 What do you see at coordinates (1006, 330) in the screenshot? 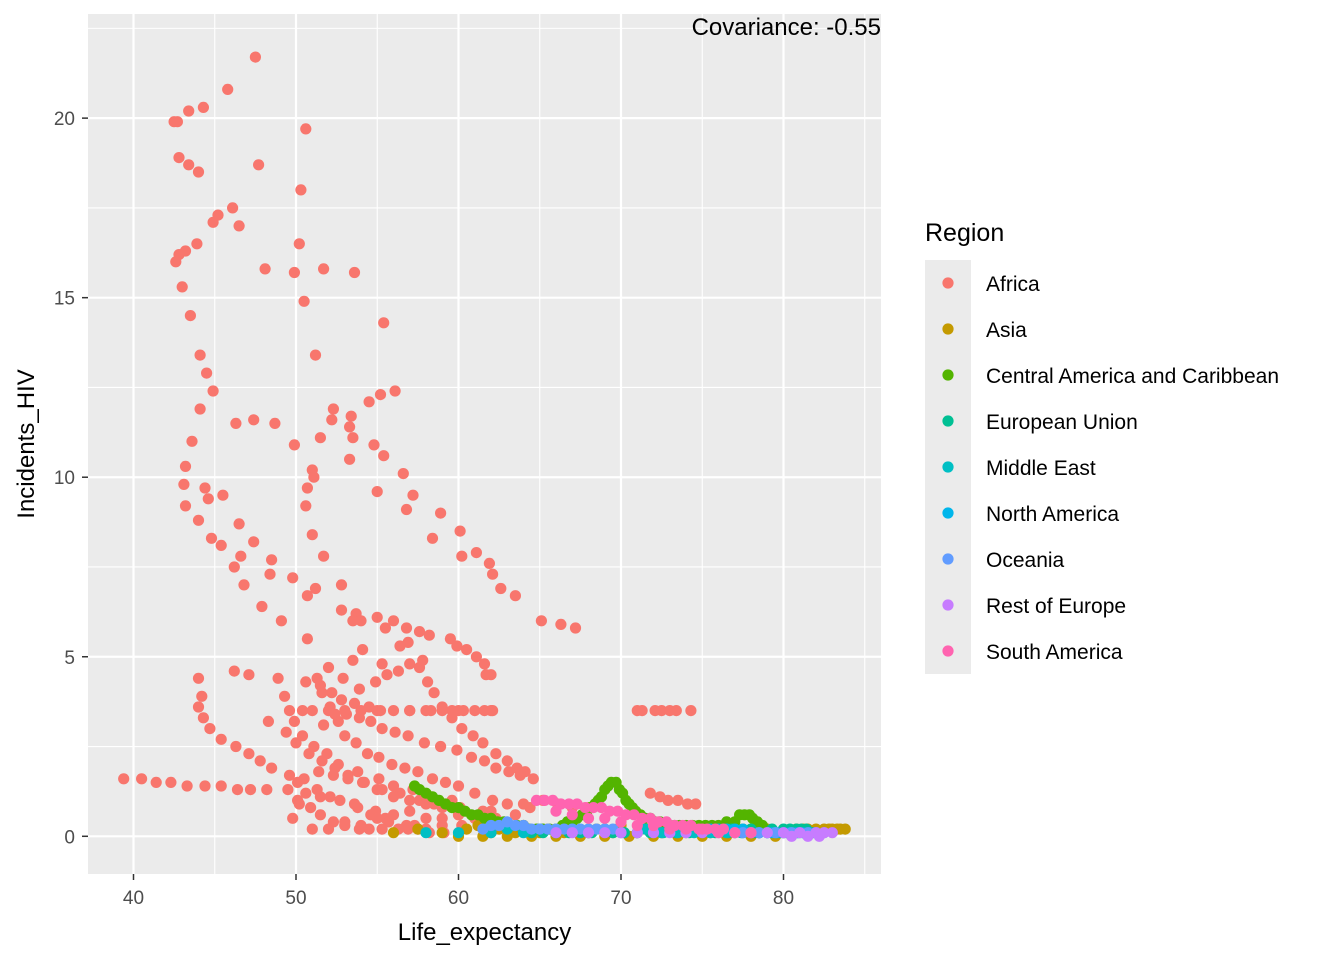
I see `legend-label: Asia` at bounding box center [1006, 330].